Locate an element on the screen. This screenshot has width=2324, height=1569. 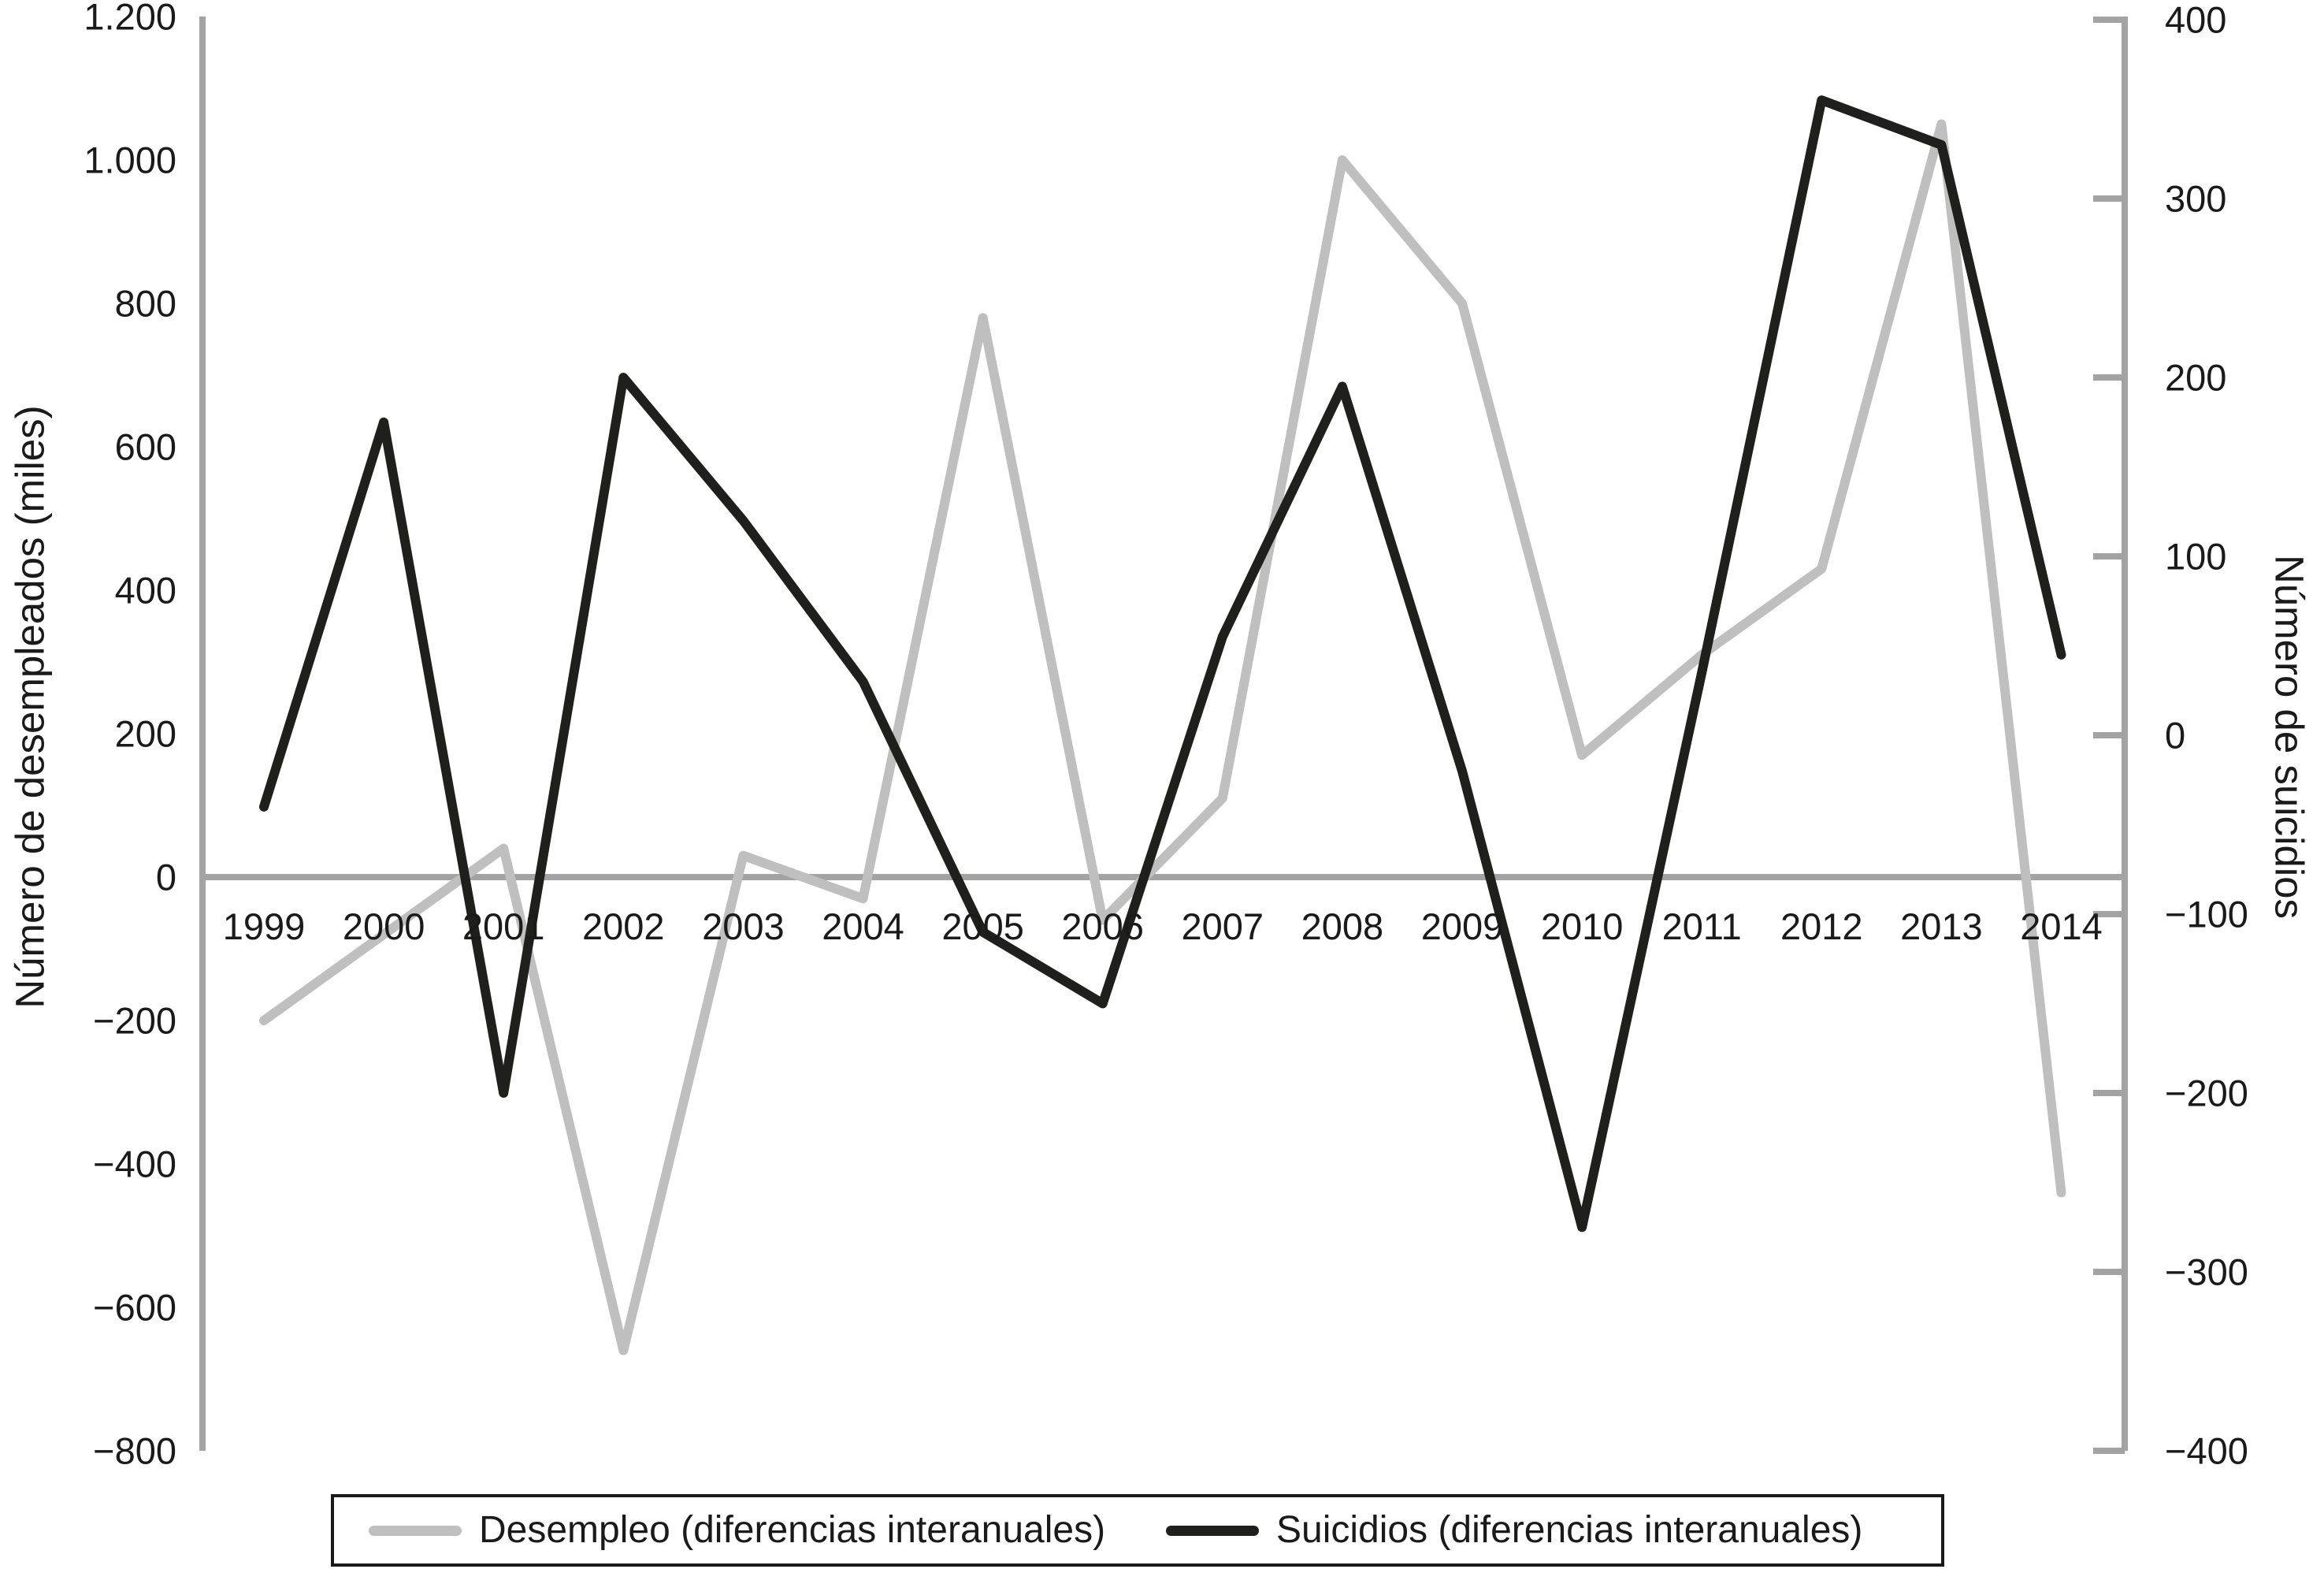
suicidios-line-swatch is located at coordinates (1212, 1530).